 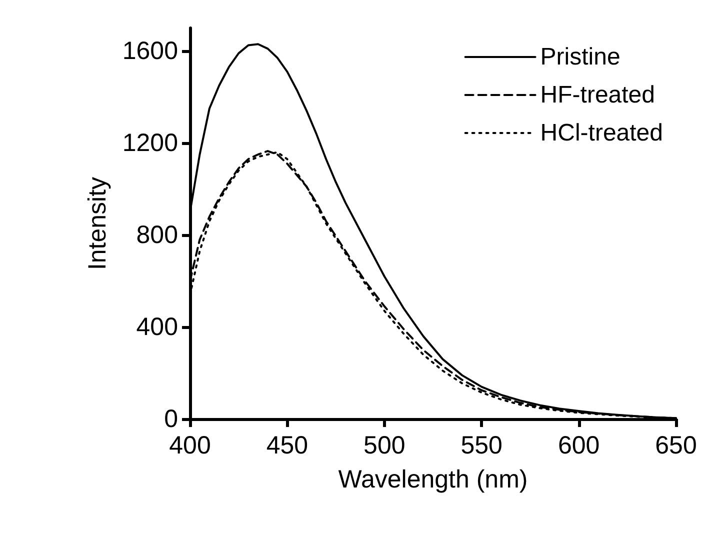 I want to click on y-tick-label: 1600, so click(x=150, y=51).